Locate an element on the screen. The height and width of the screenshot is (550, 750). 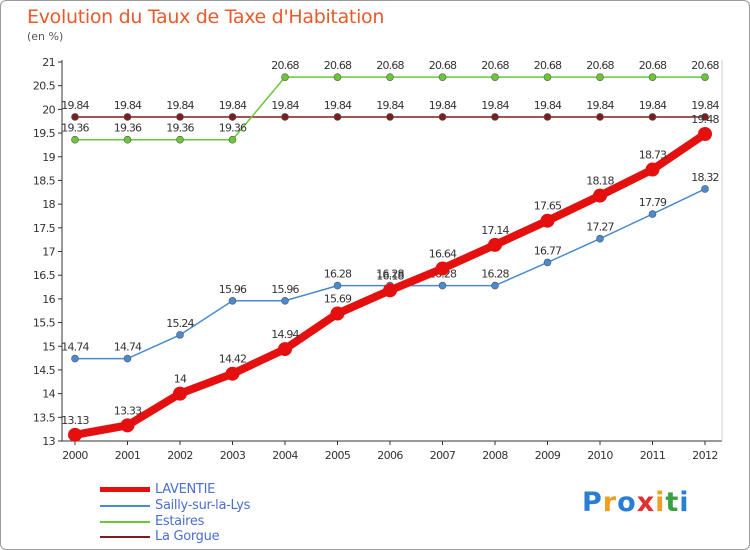
y-tick-label: 14 is located at coordinates (48, 394).